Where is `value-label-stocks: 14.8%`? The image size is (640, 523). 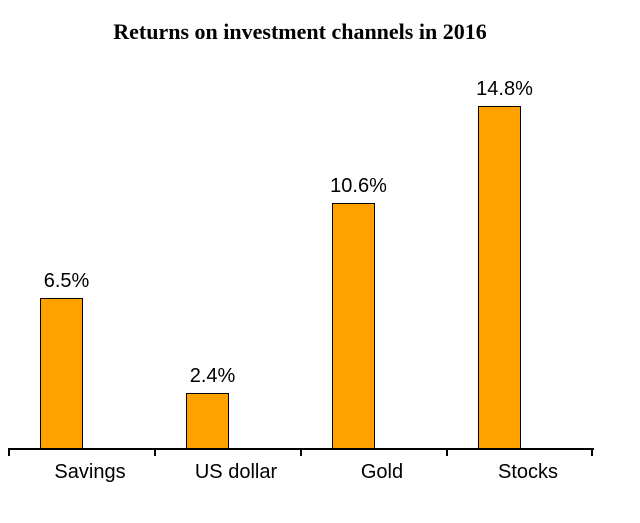 value-label-stocks: 14.8% is located at coordinates (504, 89).